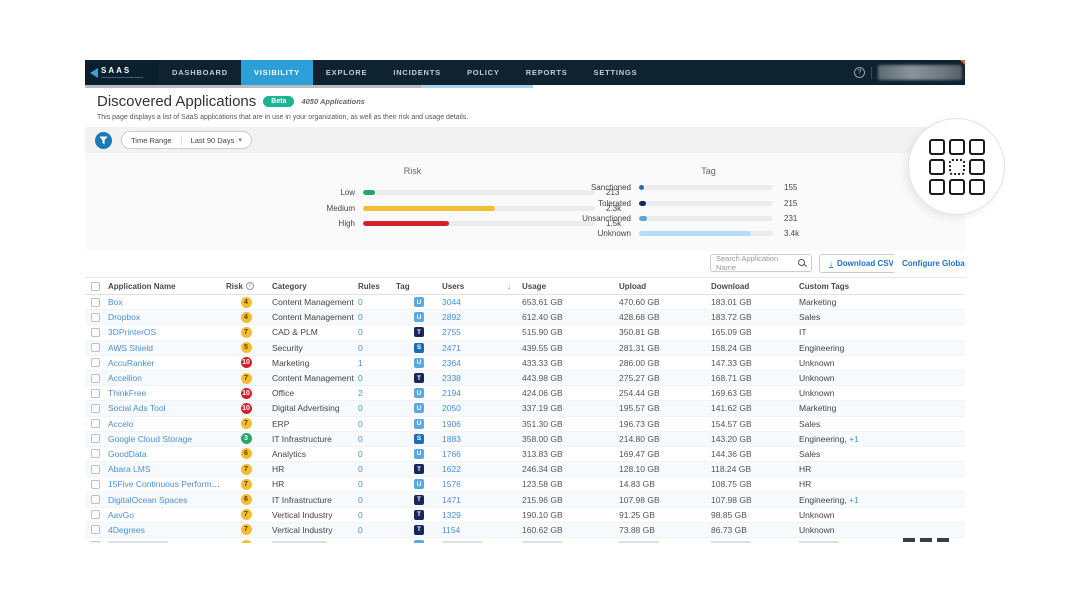  I want to click on users-link: 2194, so click(451, 393).